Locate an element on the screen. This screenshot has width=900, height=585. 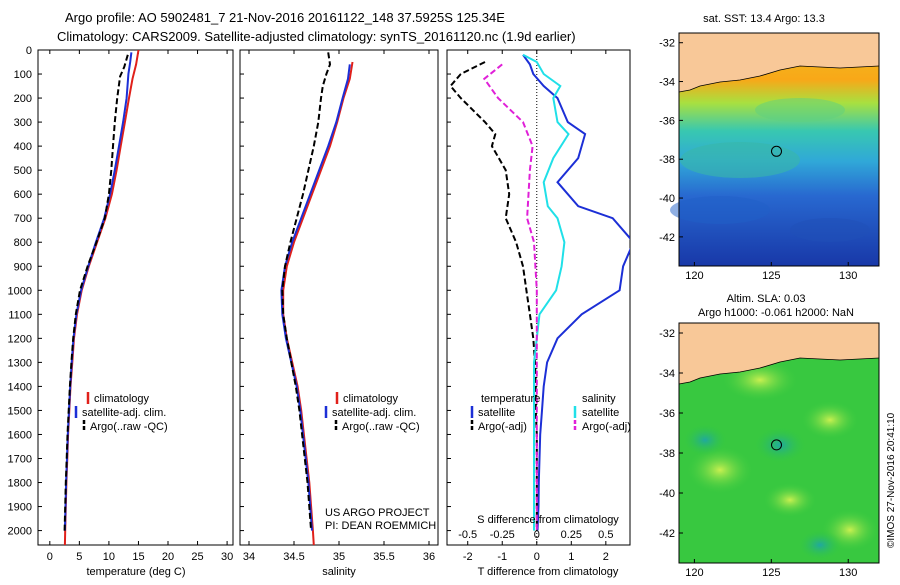
credit-label: ©IMOS 27-Nov-2016 20:41:10 is located at coordinates (891, 480).